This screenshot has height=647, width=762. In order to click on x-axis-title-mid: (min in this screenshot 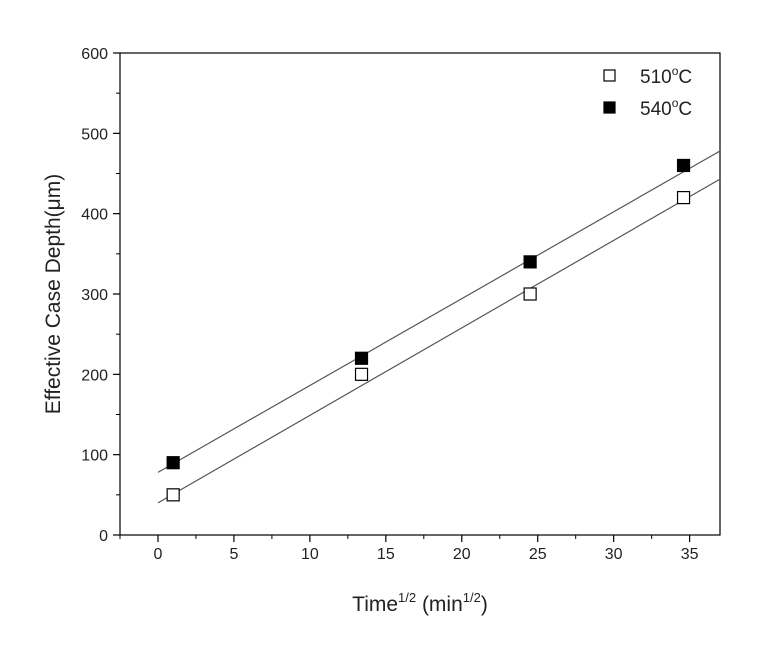, I will do `click(439, 604)`.